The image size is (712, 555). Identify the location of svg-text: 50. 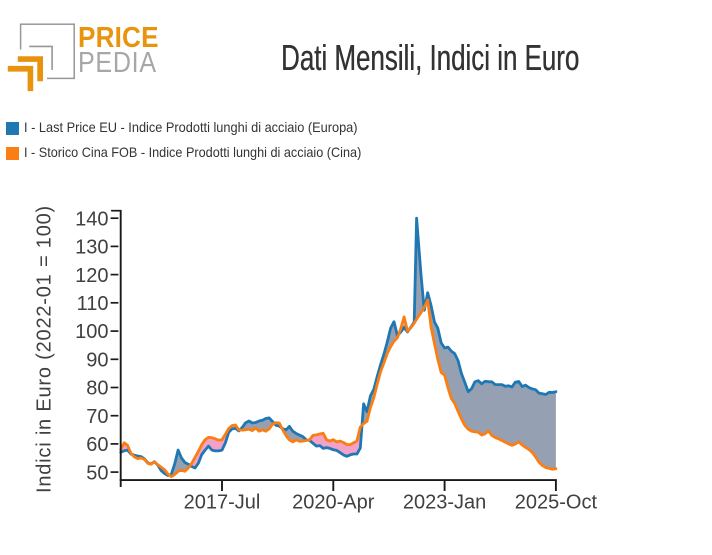
(97, 473).